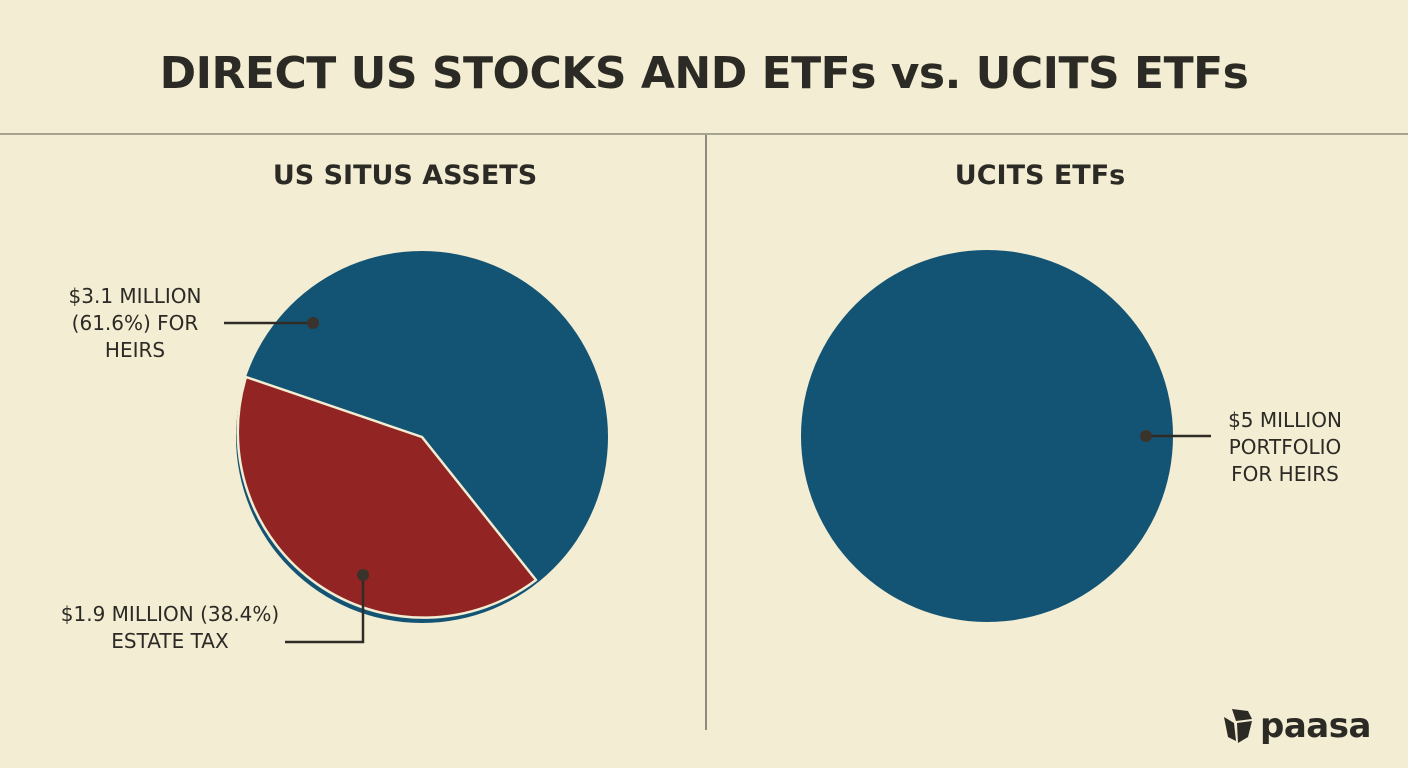 The height and width of the screenshot is (768, 1408). I want to click on brand-logo: paasa, so click(1296, 726).